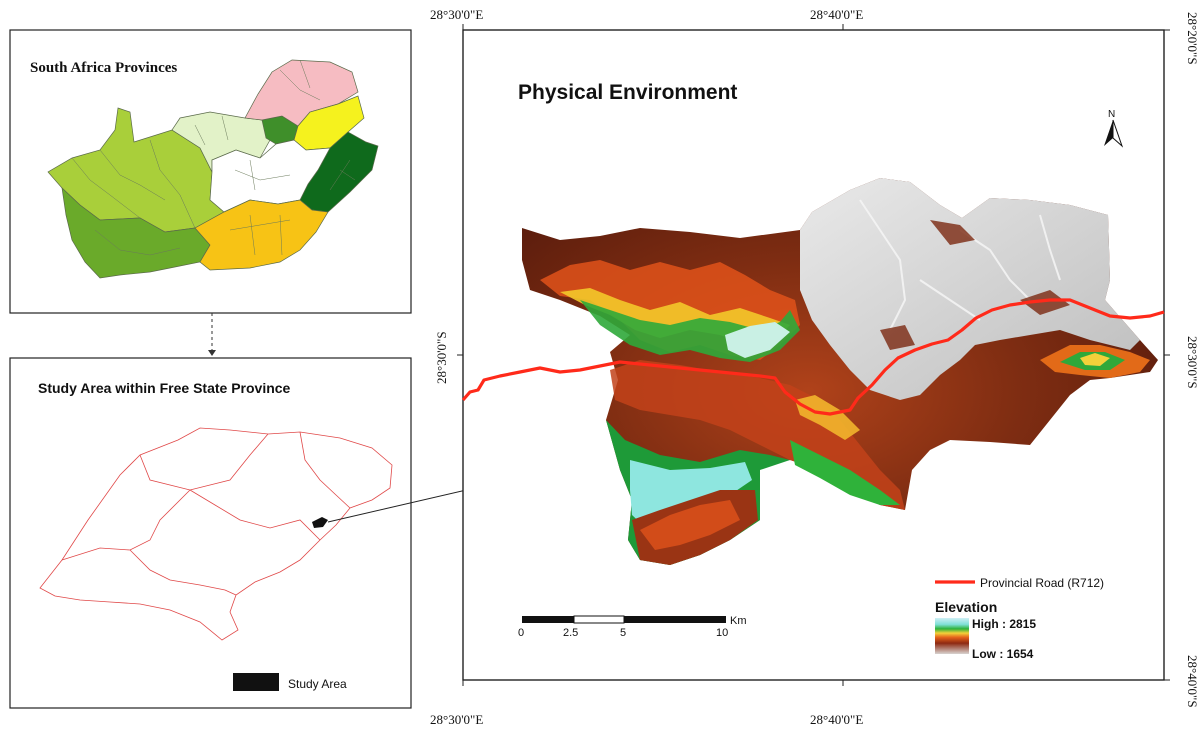 The image size is (1200, 733). I want to click on district-lines, so click(213, 157).